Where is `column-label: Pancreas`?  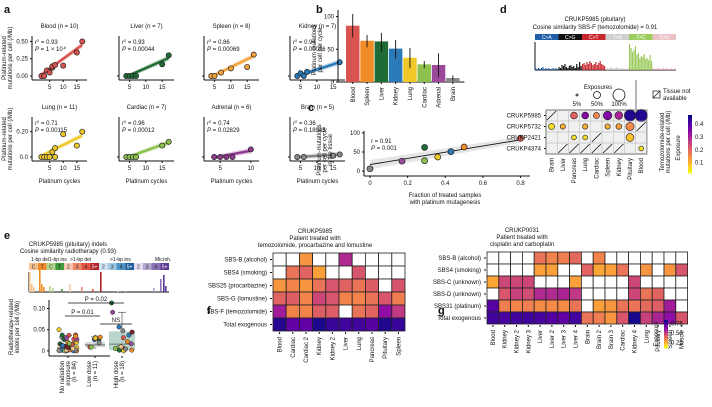 column-label: Pancreas is located at coordinates (373, 349).